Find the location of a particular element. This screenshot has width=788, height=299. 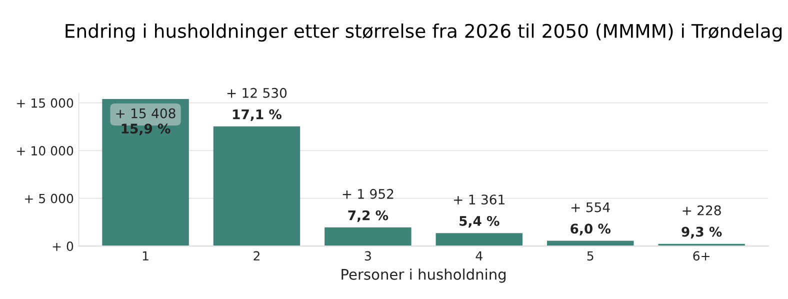

data-label: + 1 361 5,4 % is located at coordinates (479, 211).